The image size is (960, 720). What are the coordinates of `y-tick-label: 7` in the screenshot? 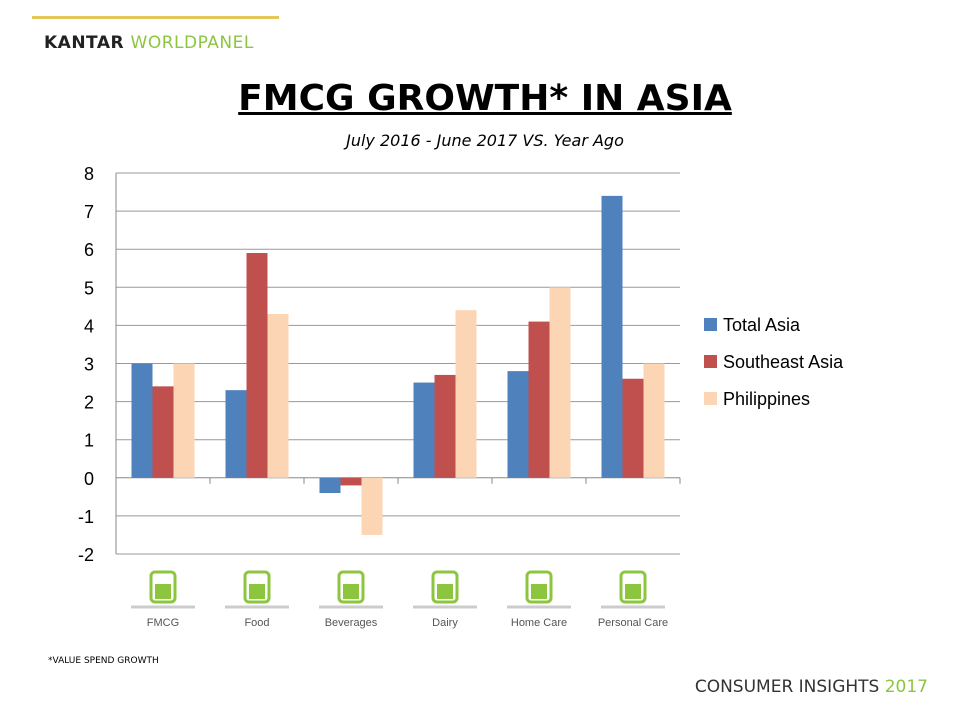 It's located at (89, 212).